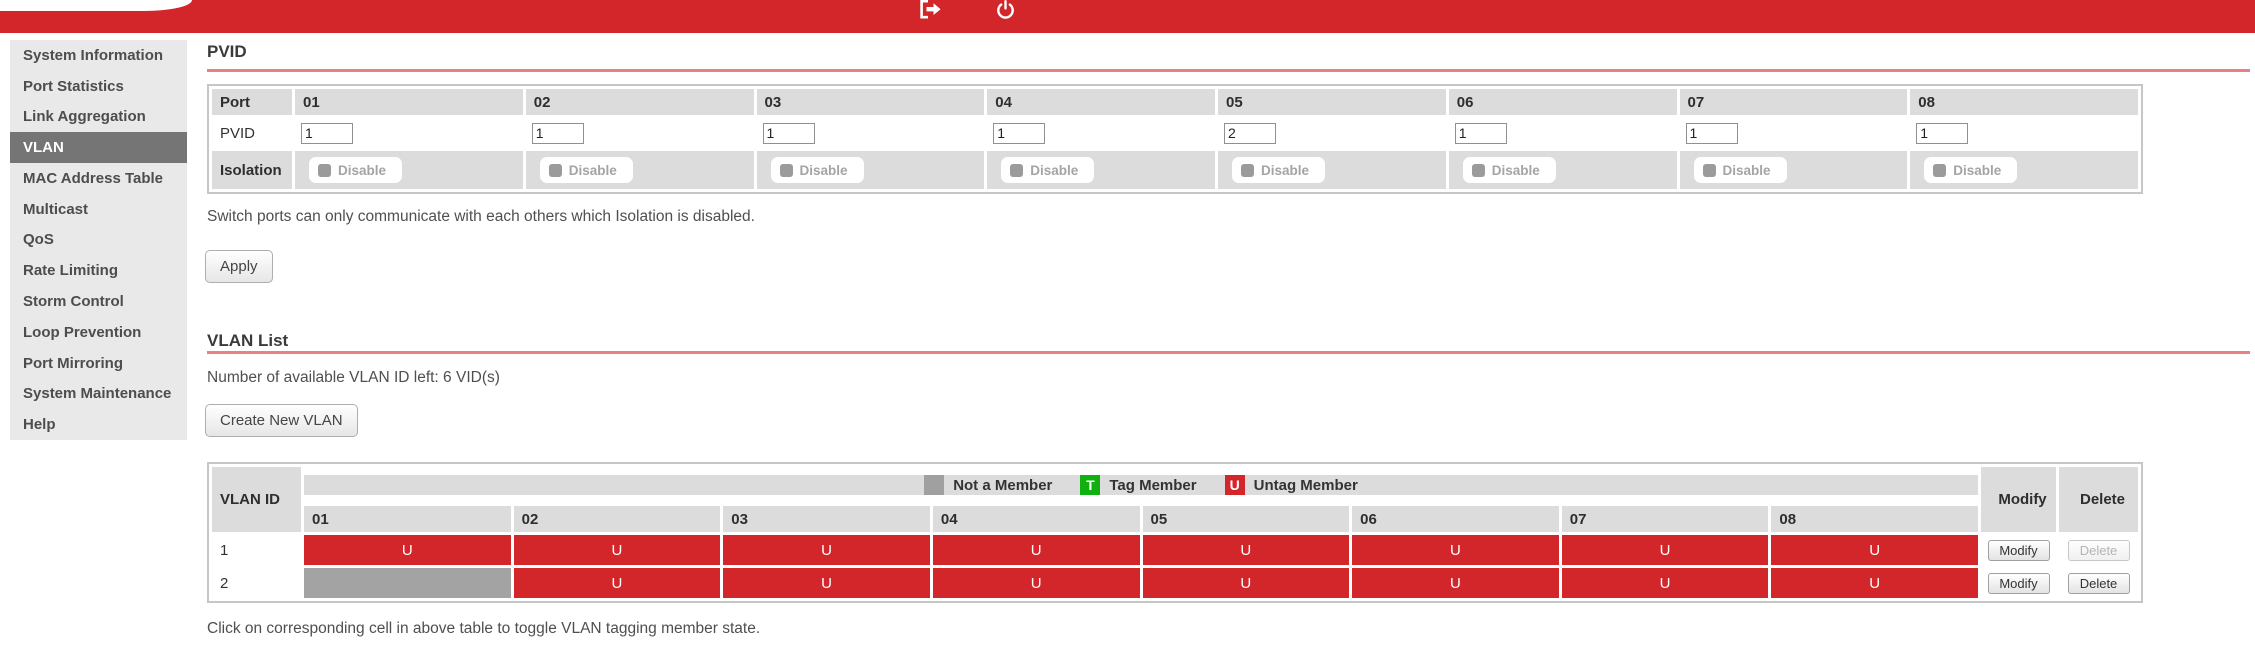 Image resolution: width=2255 pixels, height=652 pixels. I want to click on power-icon, so click(1005, 9).